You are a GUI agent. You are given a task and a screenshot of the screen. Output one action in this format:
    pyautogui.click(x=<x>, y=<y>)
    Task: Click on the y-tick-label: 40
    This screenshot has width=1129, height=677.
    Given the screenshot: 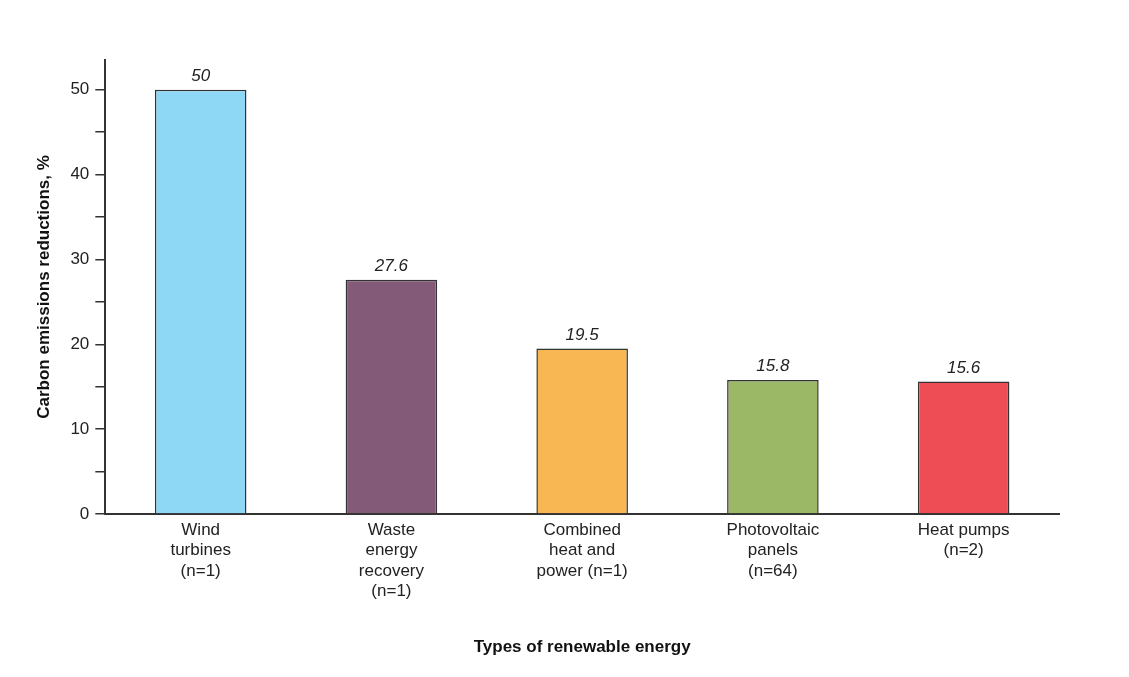 What is the action you would take?
    pyautogui.click(x=80, y=174)
    